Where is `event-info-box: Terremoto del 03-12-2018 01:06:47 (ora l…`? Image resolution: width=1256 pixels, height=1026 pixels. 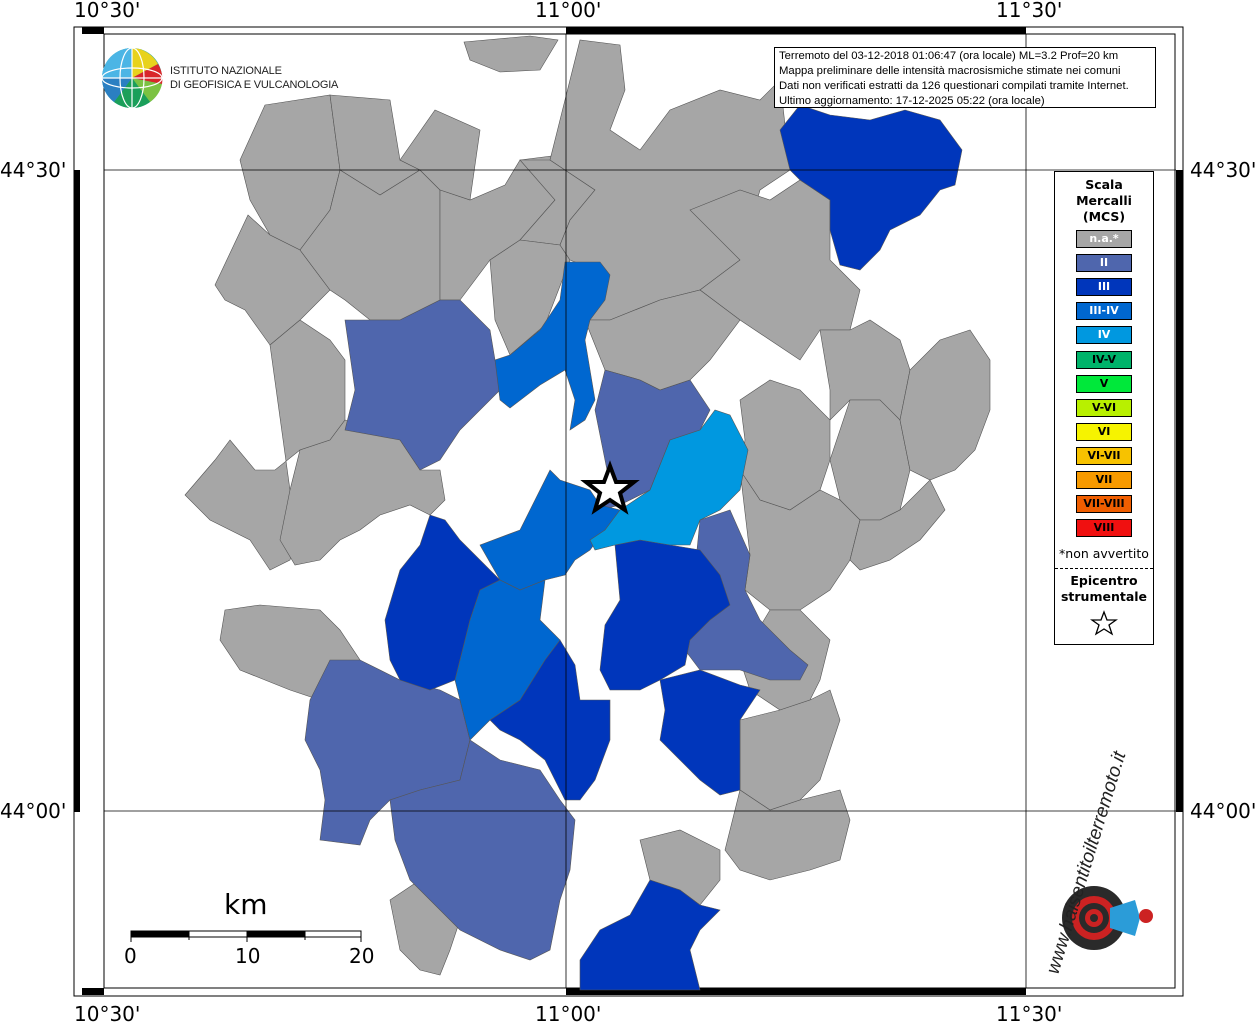 event-info-box: Terremoto del 03-12-2018 01:06:47 (ora l… is located at coordinates (965, 77).